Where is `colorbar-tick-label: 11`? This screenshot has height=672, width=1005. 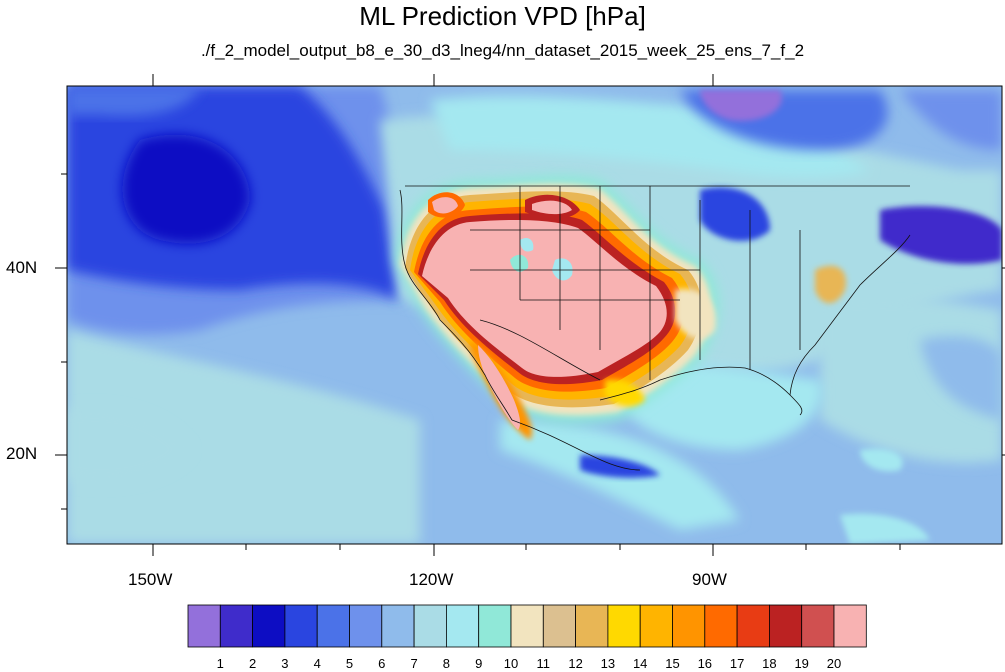 colorbar-tick-label: 11 is located at coordinates (543, 663).